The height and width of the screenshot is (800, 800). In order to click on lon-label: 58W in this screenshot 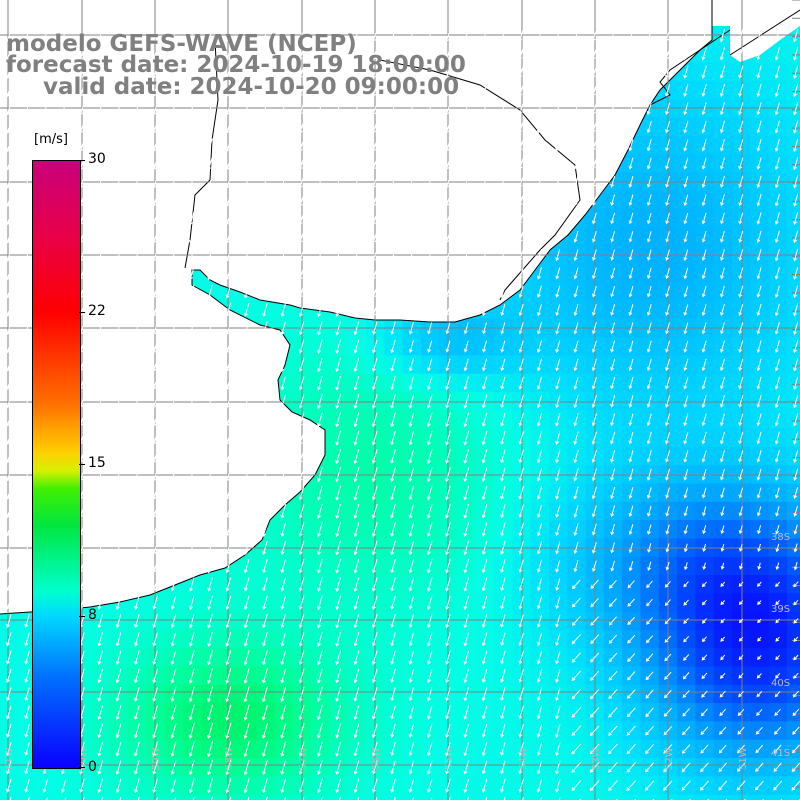, I will do `click(229, 758)`.